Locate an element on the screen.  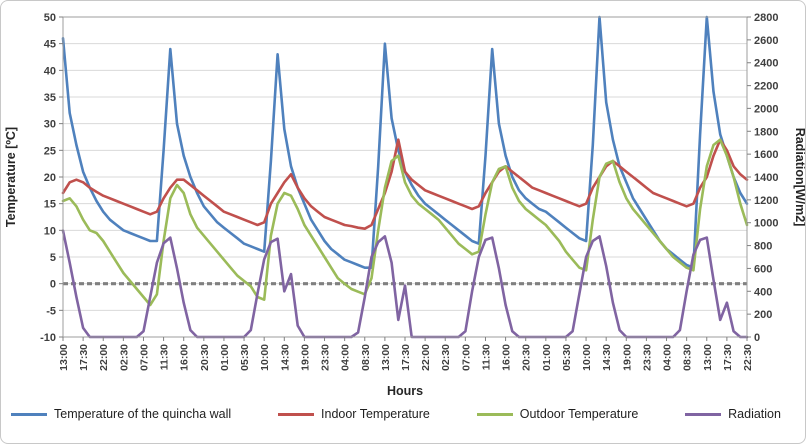
right-axis-tick-label: 2200 is located at coordinates (766, 87).